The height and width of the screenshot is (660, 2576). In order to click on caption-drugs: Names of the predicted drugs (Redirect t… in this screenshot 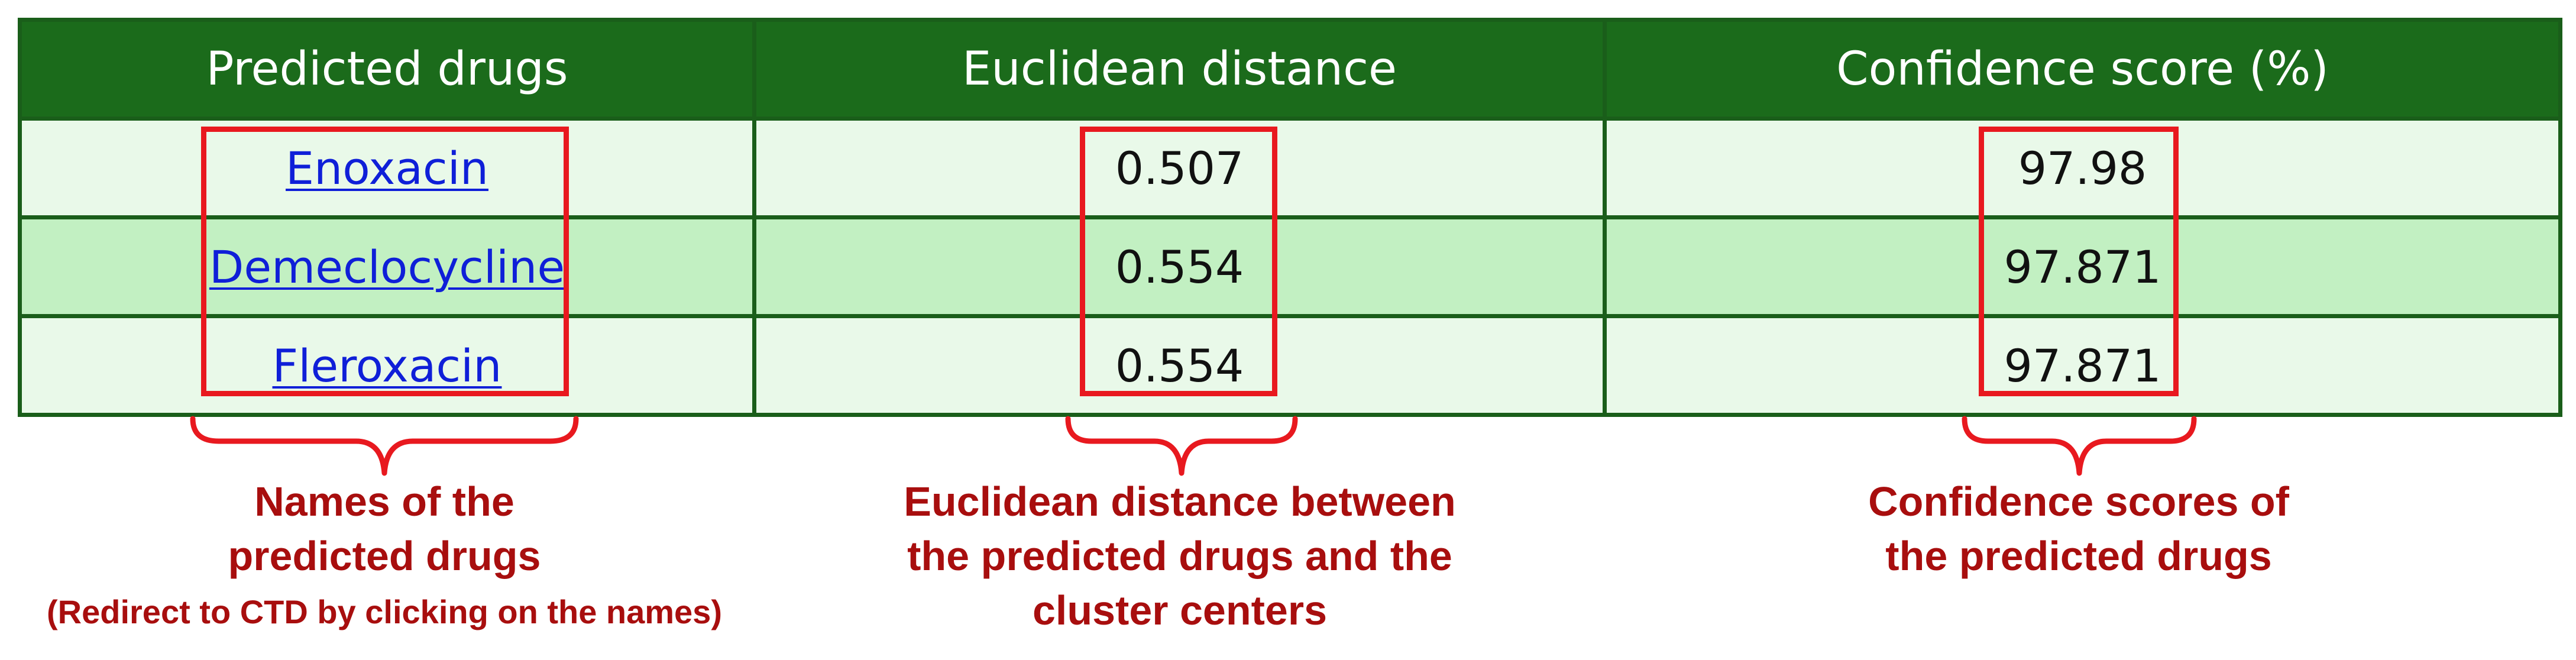, I will do `click(385, 553)`.